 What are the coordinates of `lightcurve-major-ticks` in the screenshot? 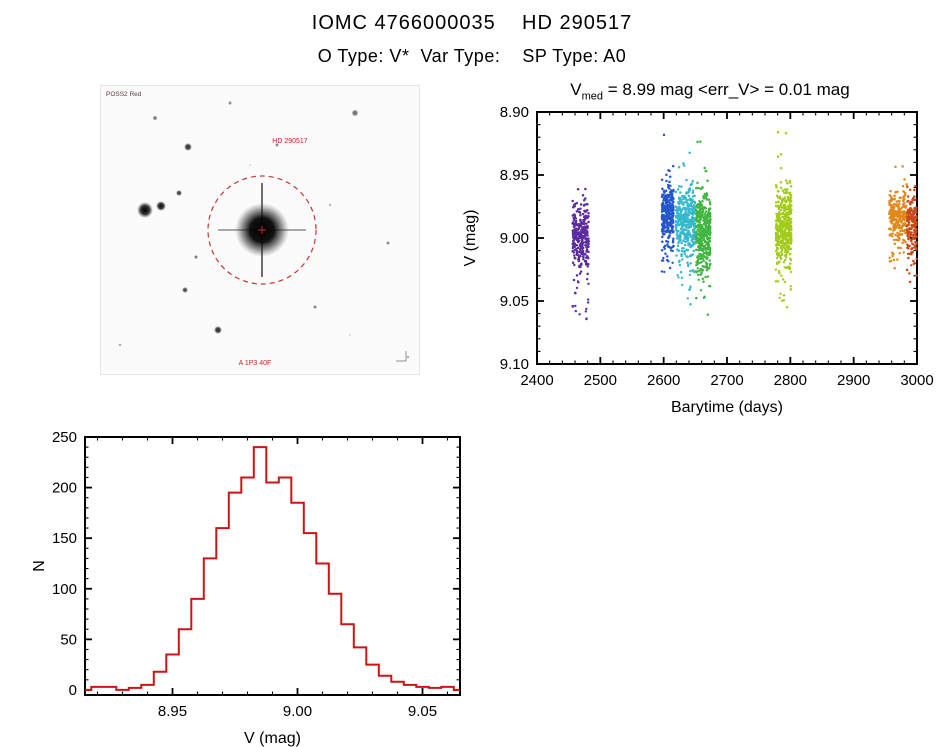 It's located at (727, 238).